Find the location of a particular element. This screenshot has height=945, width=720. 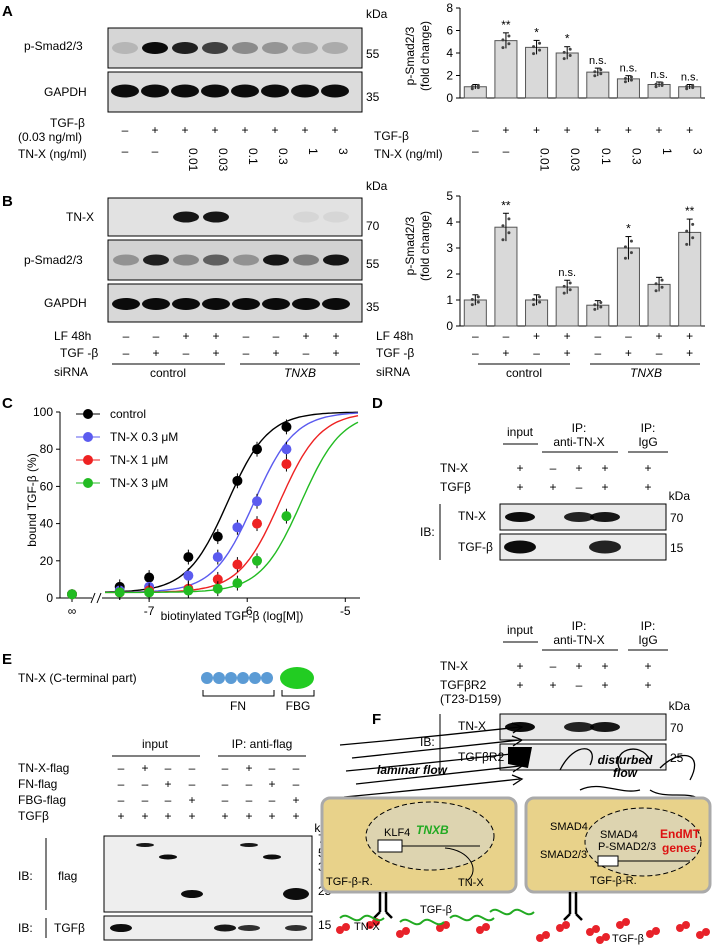

promoter-box-right is located at coordinates (608, 861).